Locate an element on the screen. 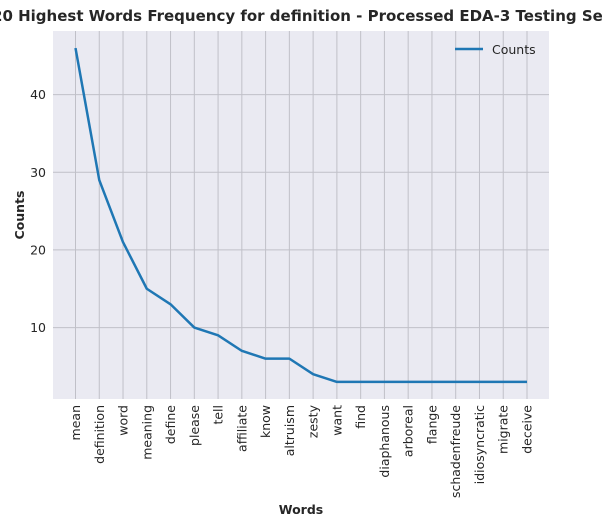 This screenshot has width=602, height=526. legend: Counts is located at coordinates (495, 49).